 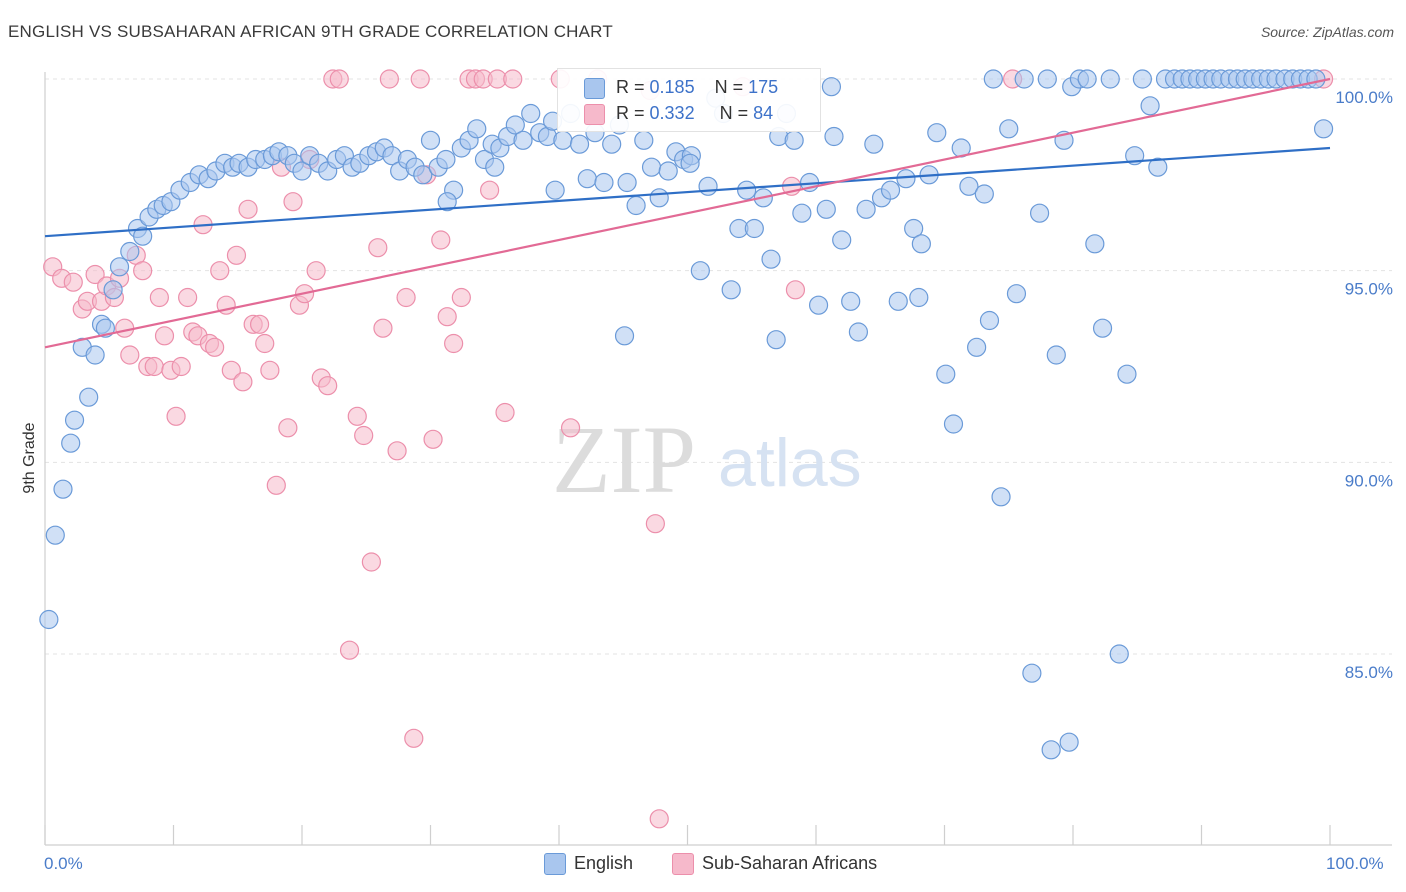 What do you see at coordinates (672, 113) in the screenshot?
I see `subsaharan-r-value: 0.332` at bounding box center [672, 113].